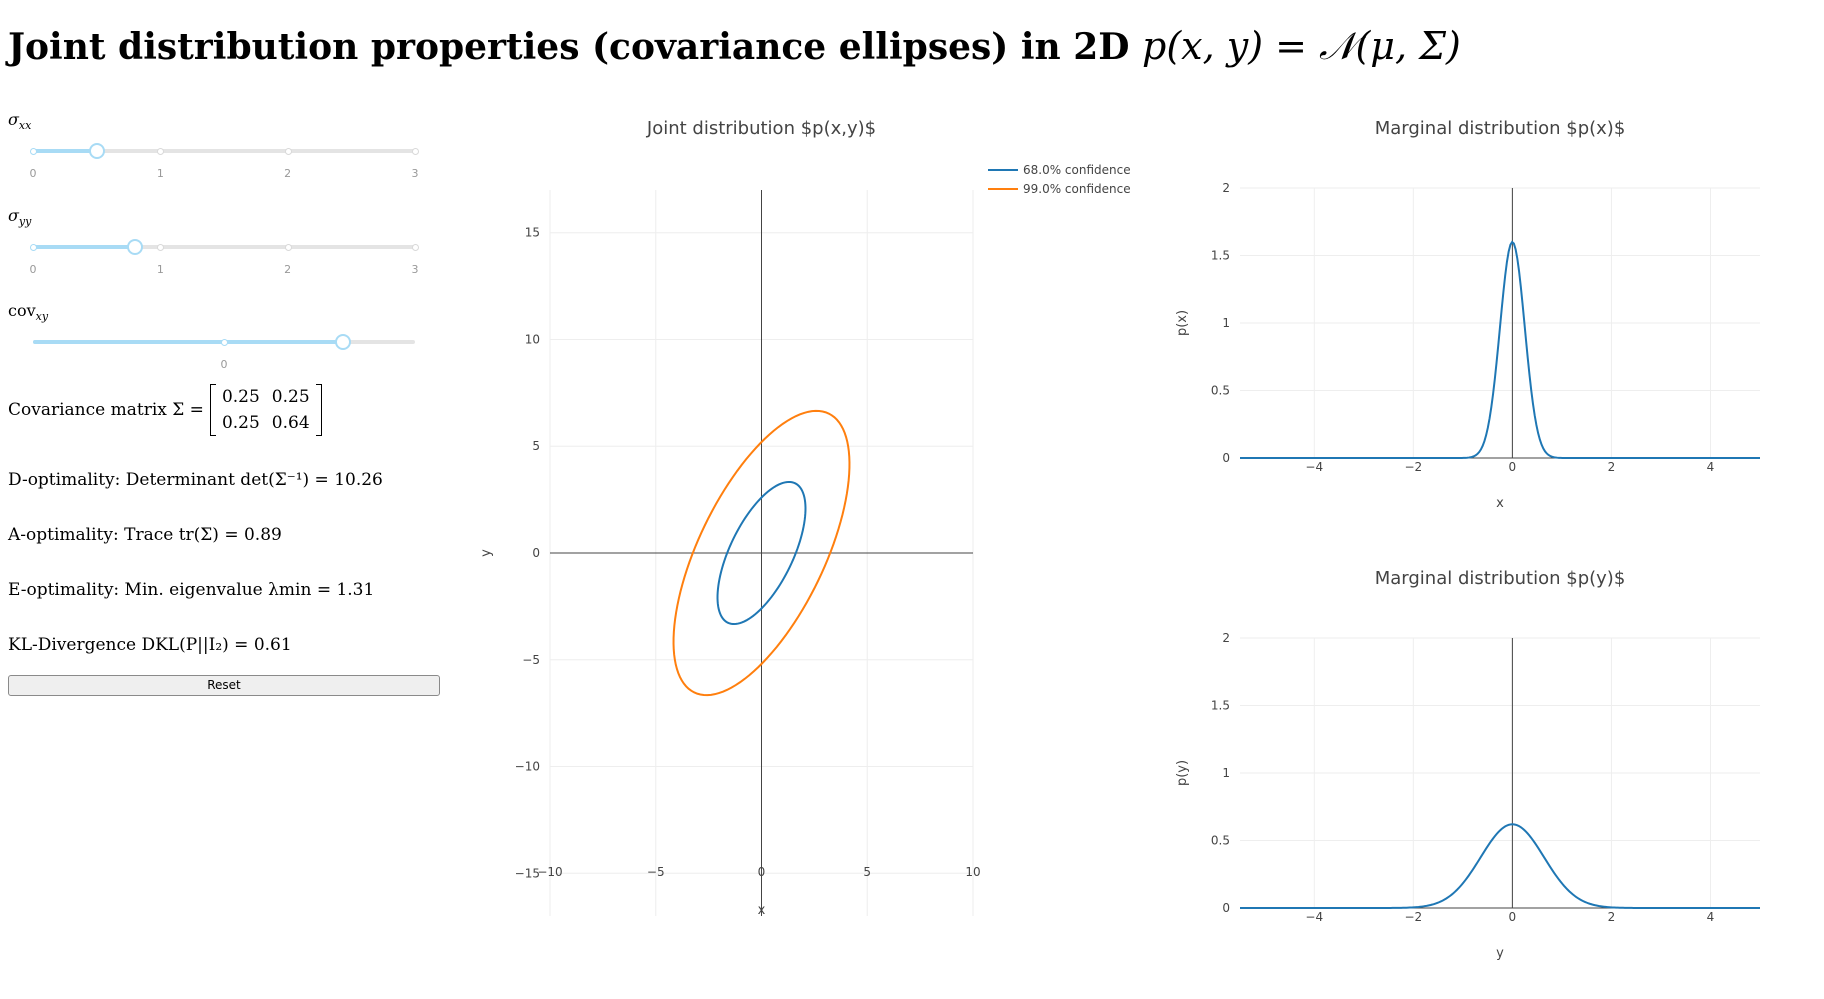 This screenshot has width=1824, height=999. What do you see at coordinates (1077, 189) in the screenshot?
I see `legend-label: 99.0% confidence` at bounding box center [1077, 189].